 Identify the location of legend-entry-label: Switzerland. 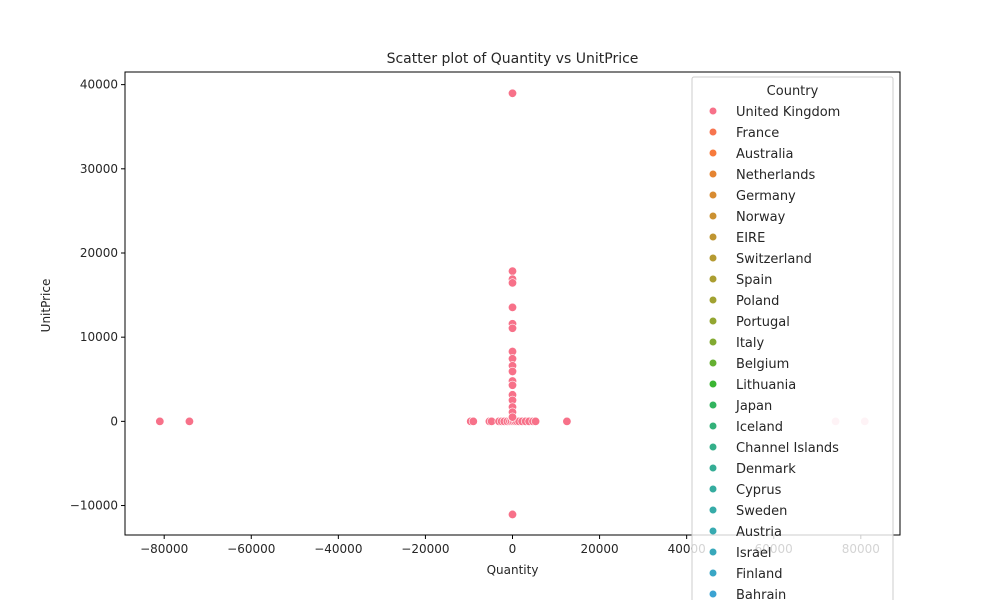
(774, 259).